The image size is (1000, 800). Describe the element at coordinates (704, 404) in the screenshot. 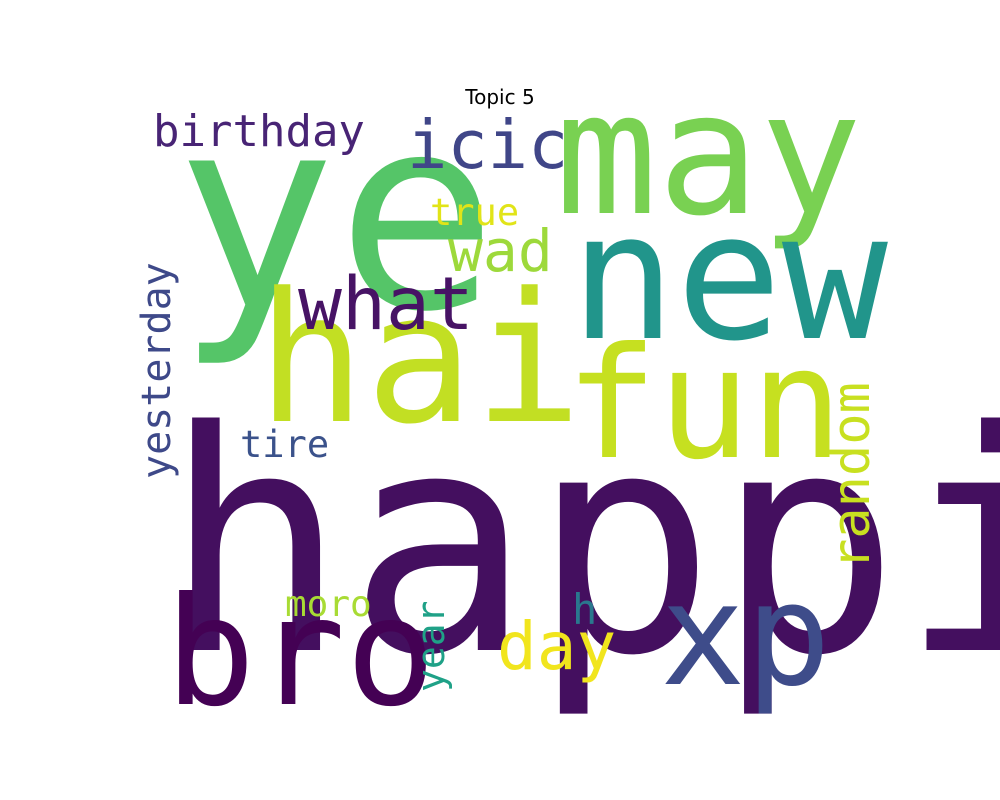

I see `word-fun: fun` at that location.